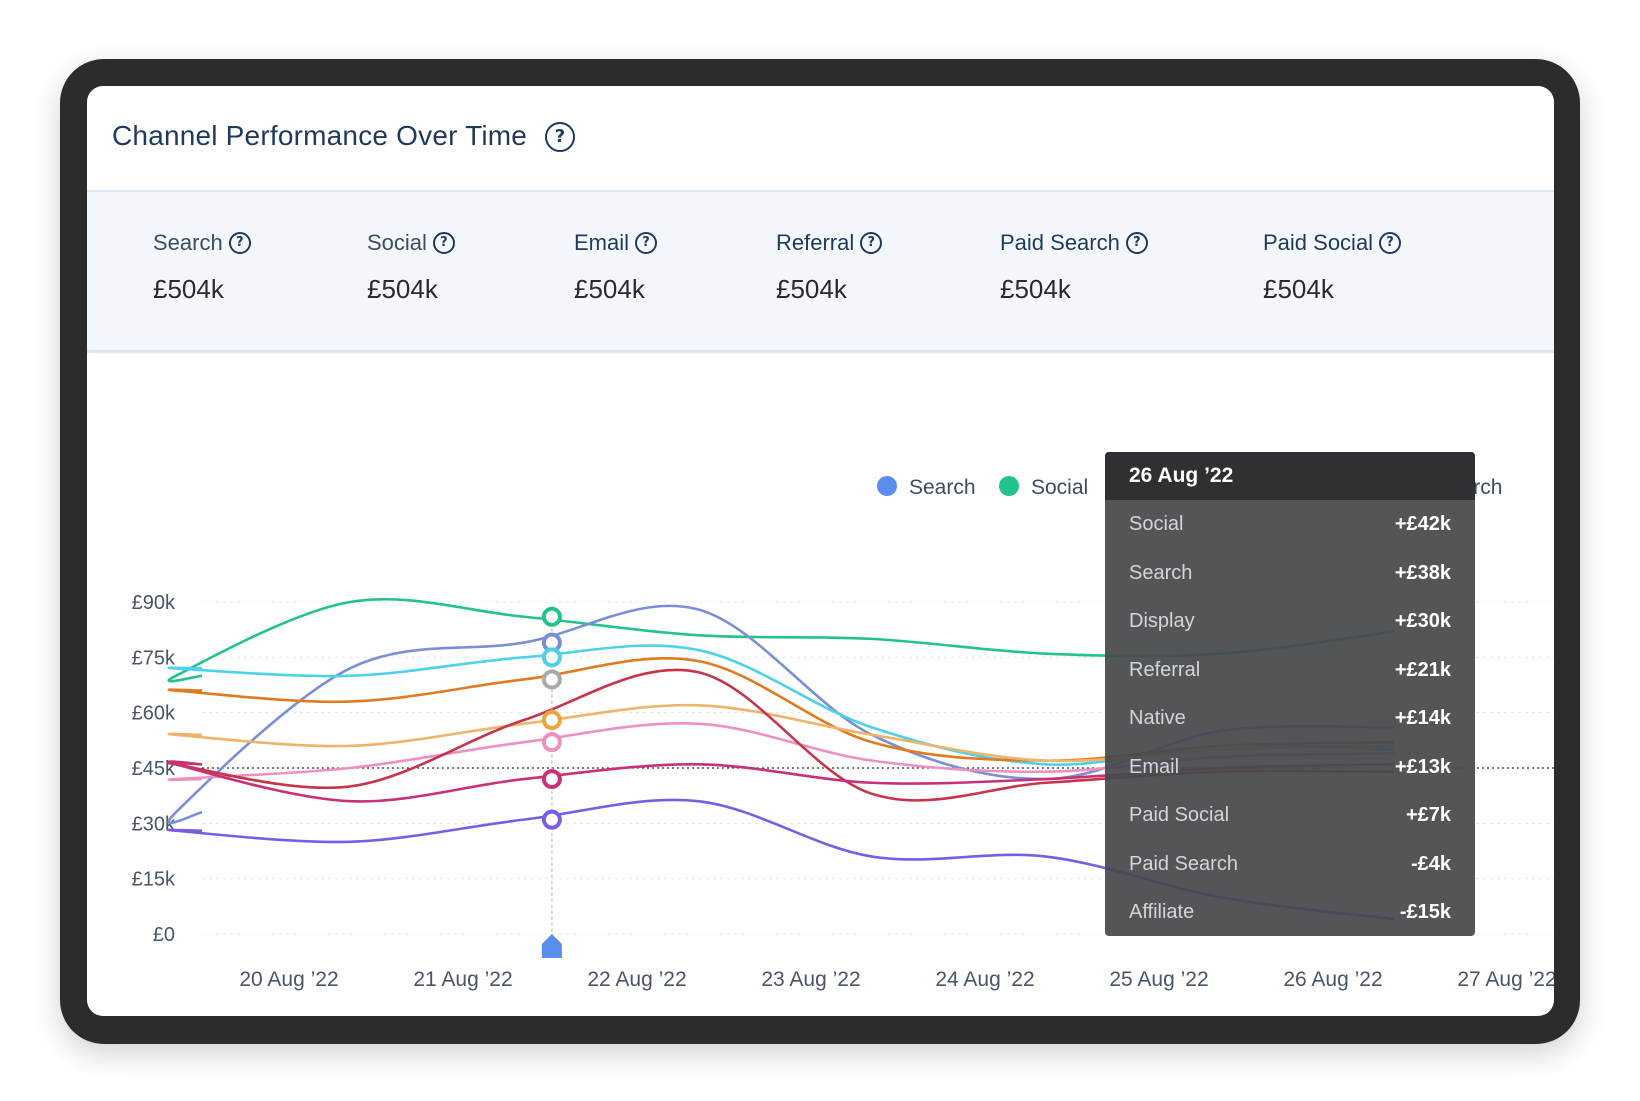  What do you see at coordinates (551, 946) in the screenshot?
I see `x-cursor-handle` at bounding box center [551, 946].